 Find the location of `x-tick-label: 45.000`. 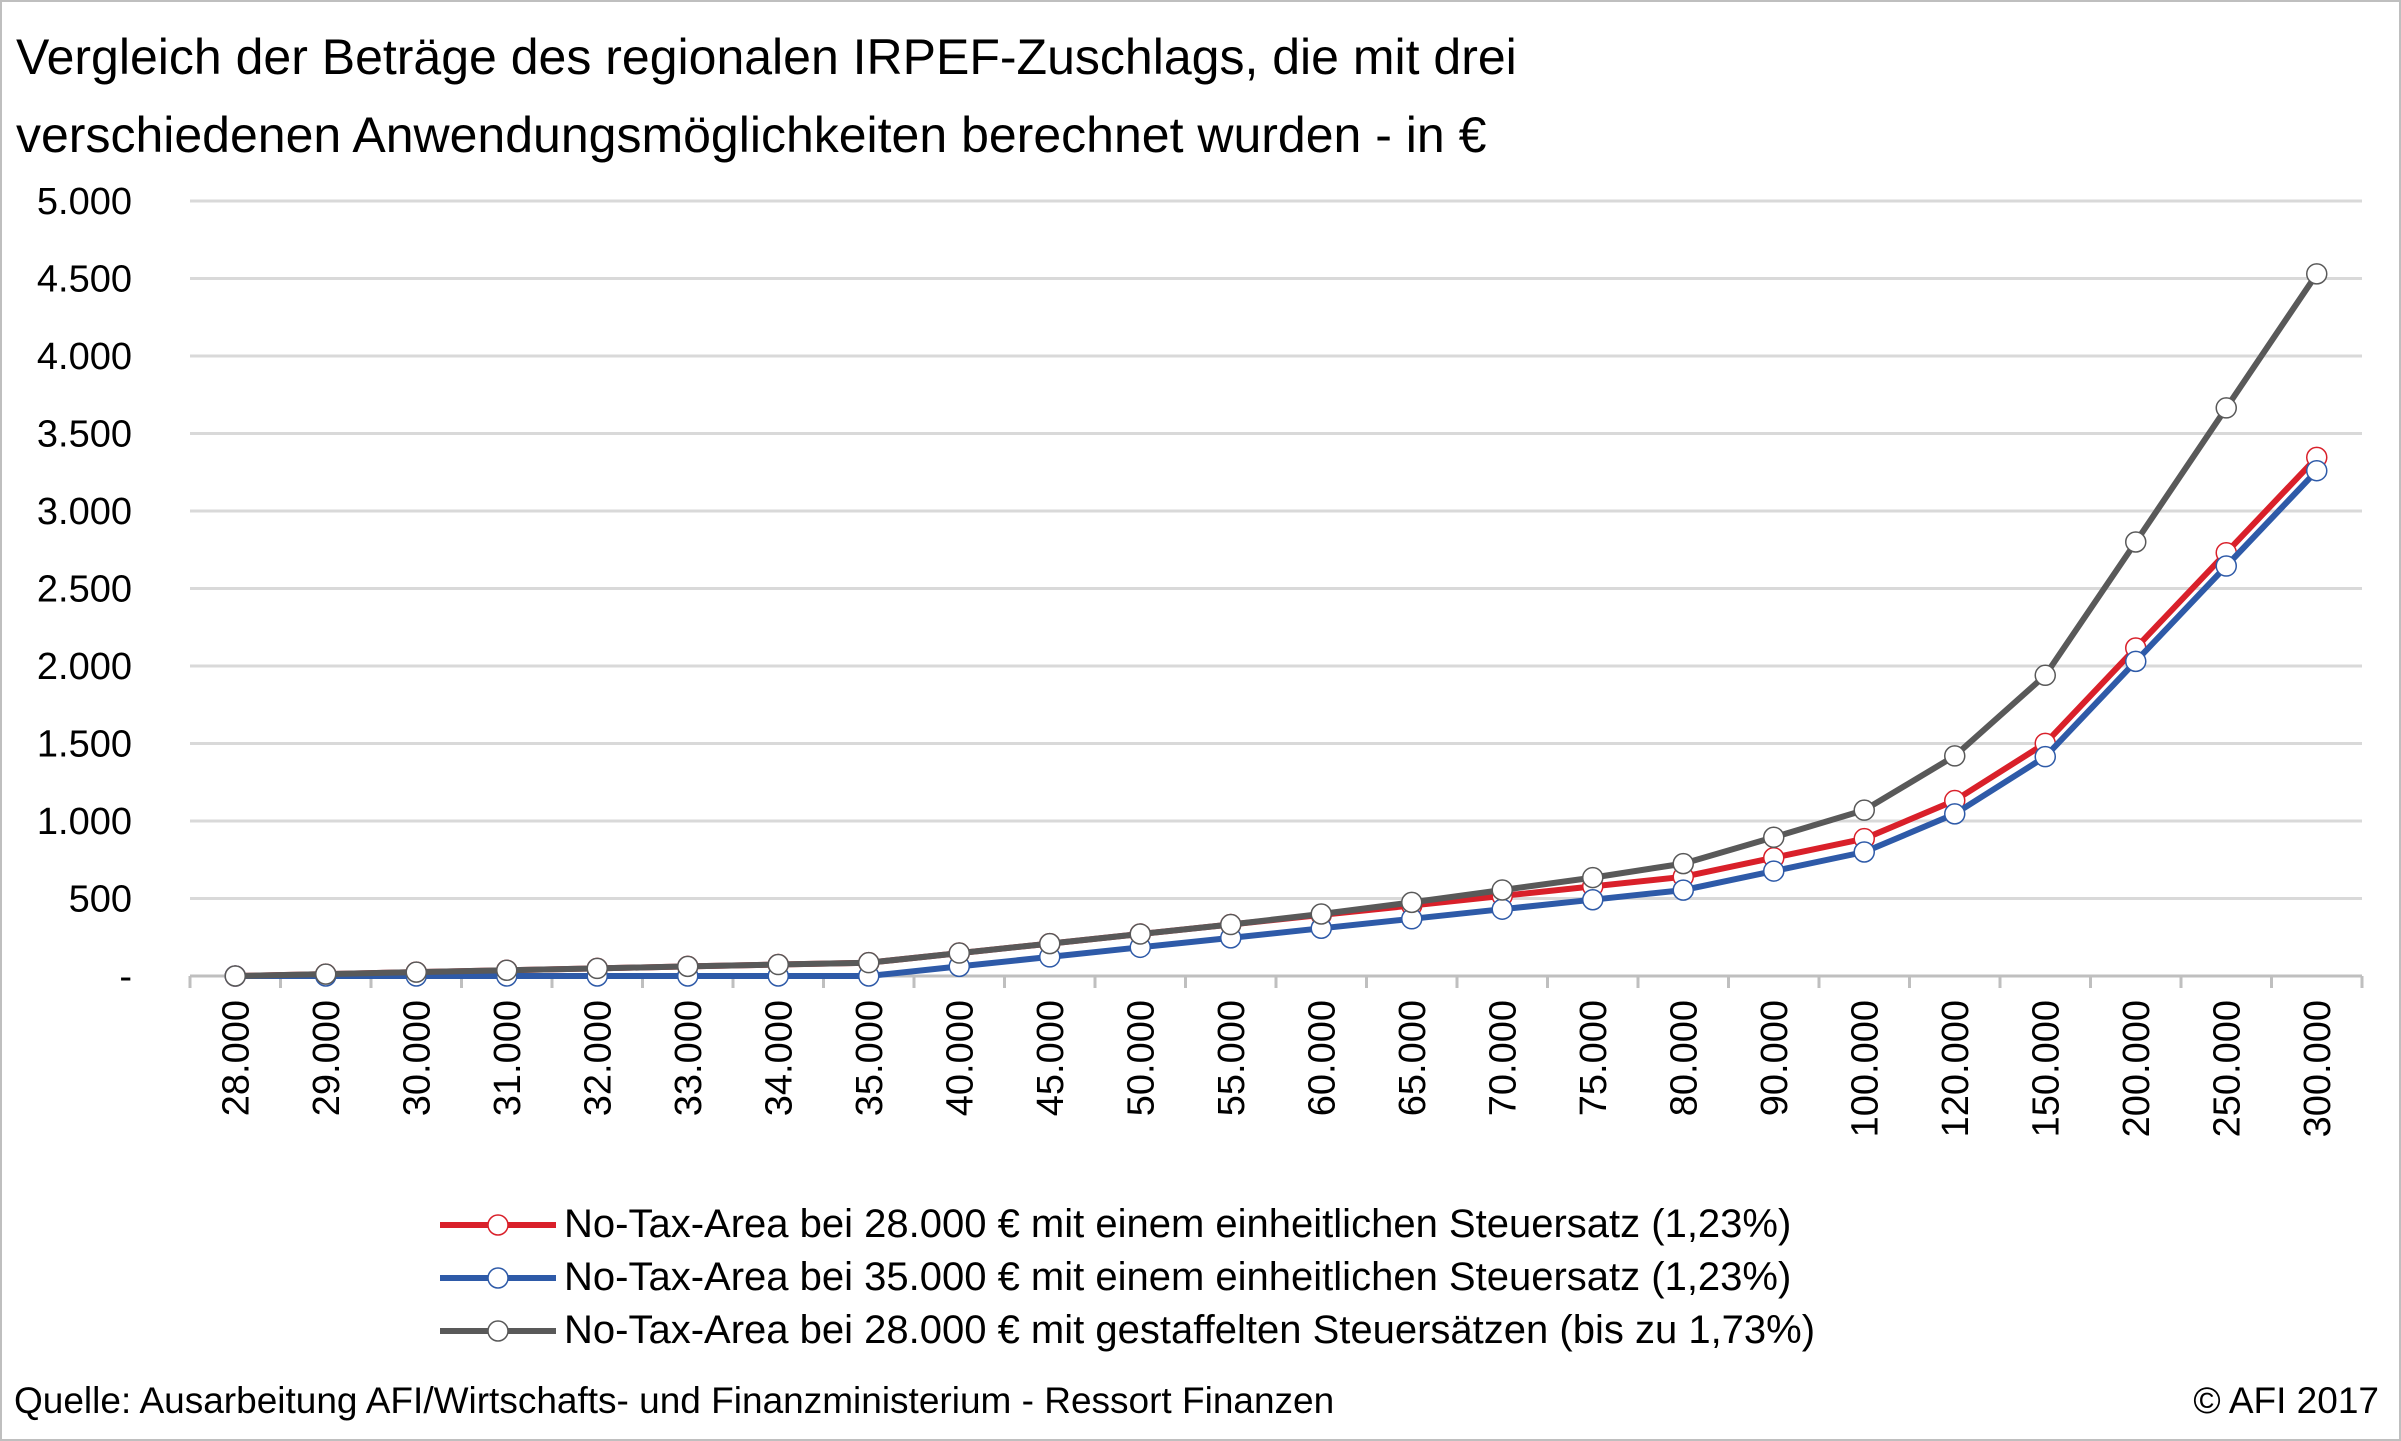

x-tick-label: 45.000 is located at coordinates (1051, 1058).